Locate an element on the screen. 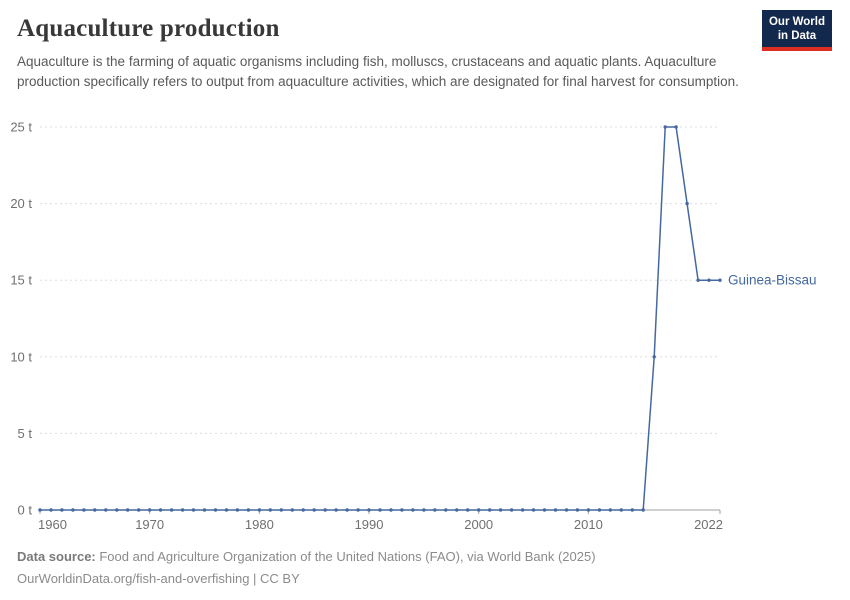  owid-logo: Our World in Data is located at coordinates (796, 30).